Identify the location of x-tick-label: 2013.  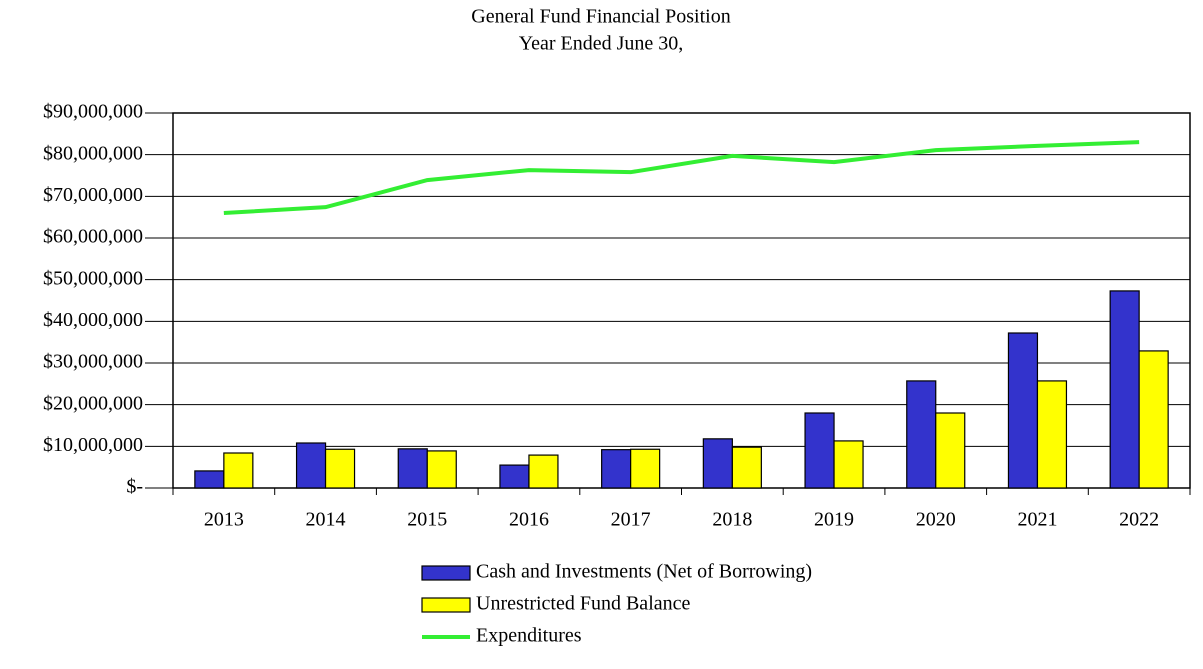
(224, 520).